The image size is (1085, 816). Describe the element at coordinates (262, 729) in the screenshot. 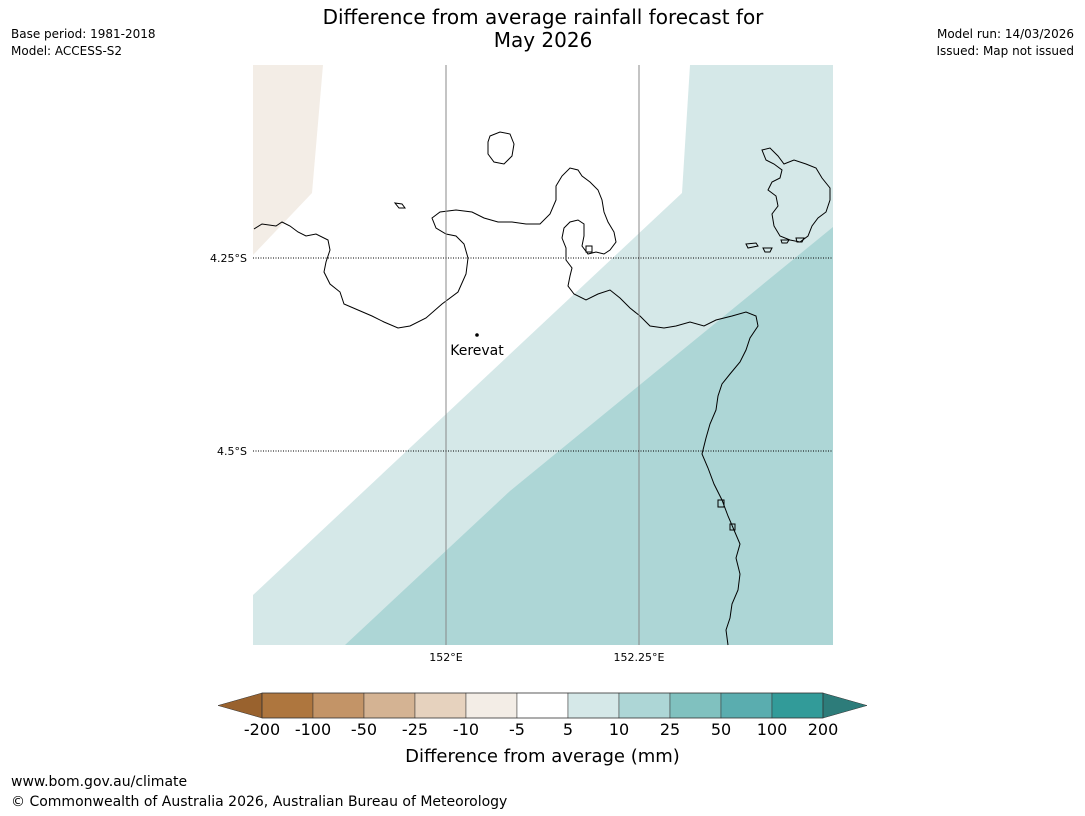

I see `colorbar-tick-label: -200` at that location.